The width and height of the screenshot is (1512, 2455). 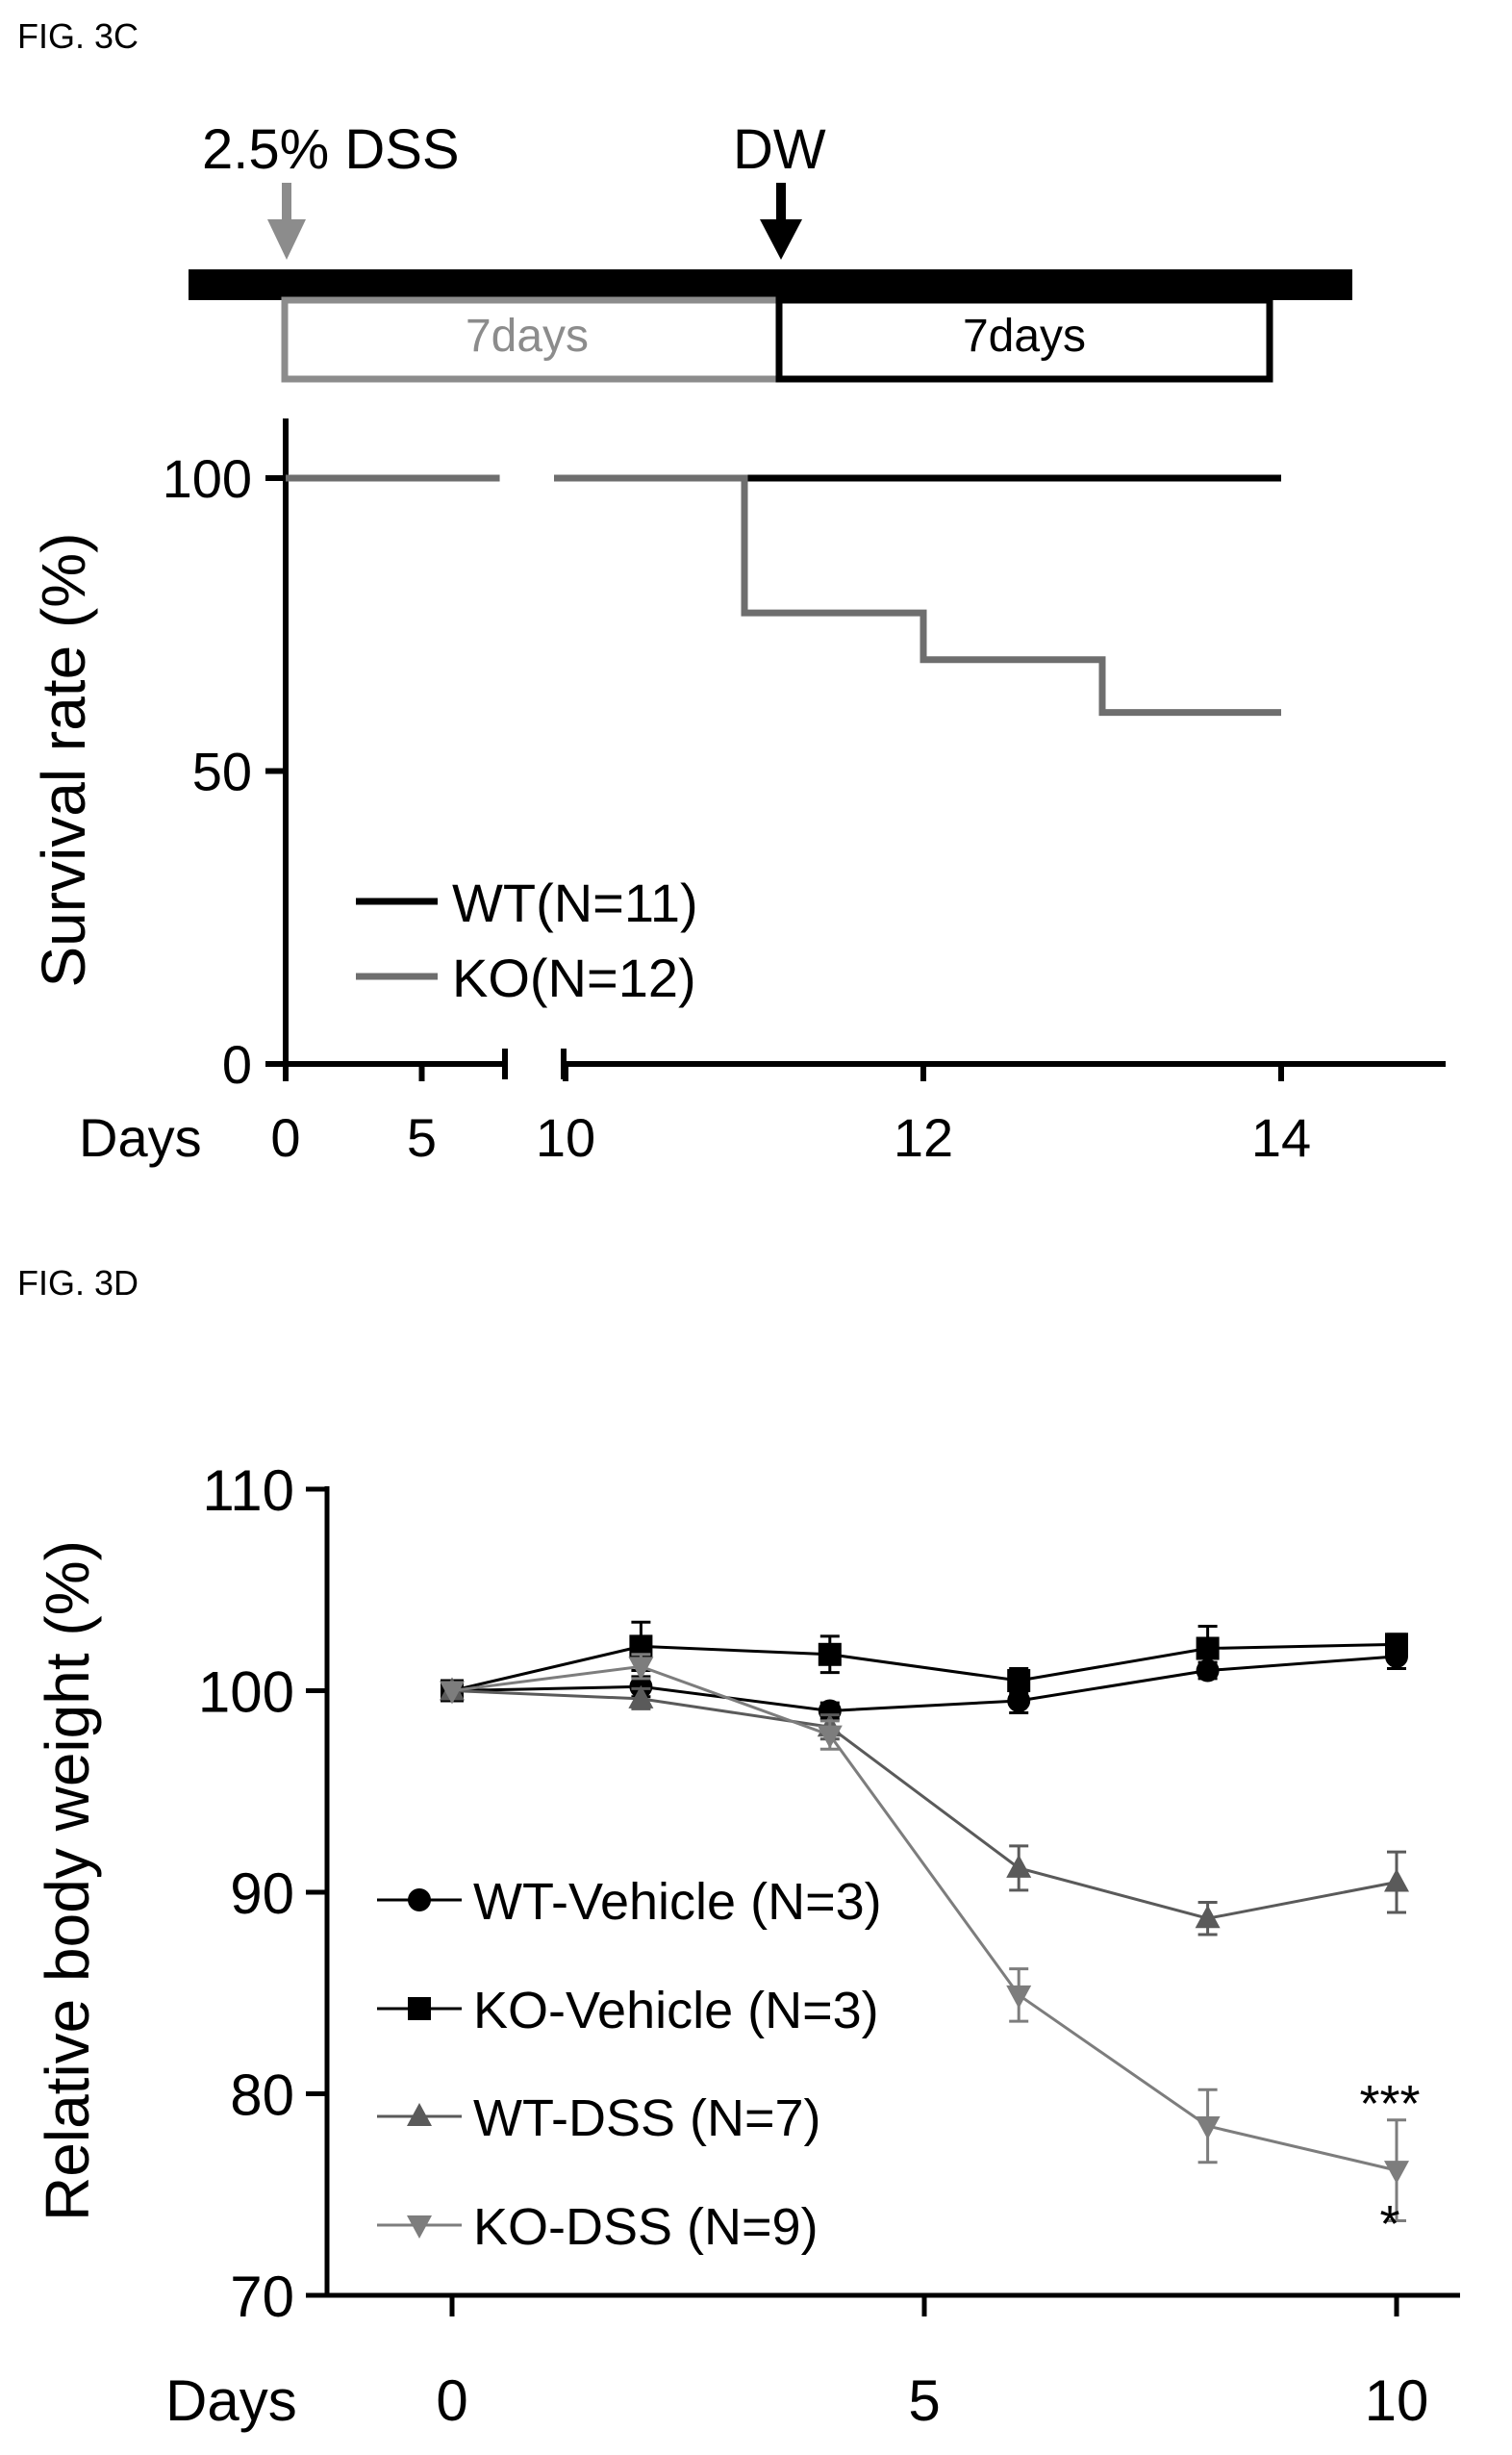 What do you see at coordinates (1281, 1137) in the screenshot?
I see `survival-x-tick-label: 14` at bounding box center [1281, 1137].